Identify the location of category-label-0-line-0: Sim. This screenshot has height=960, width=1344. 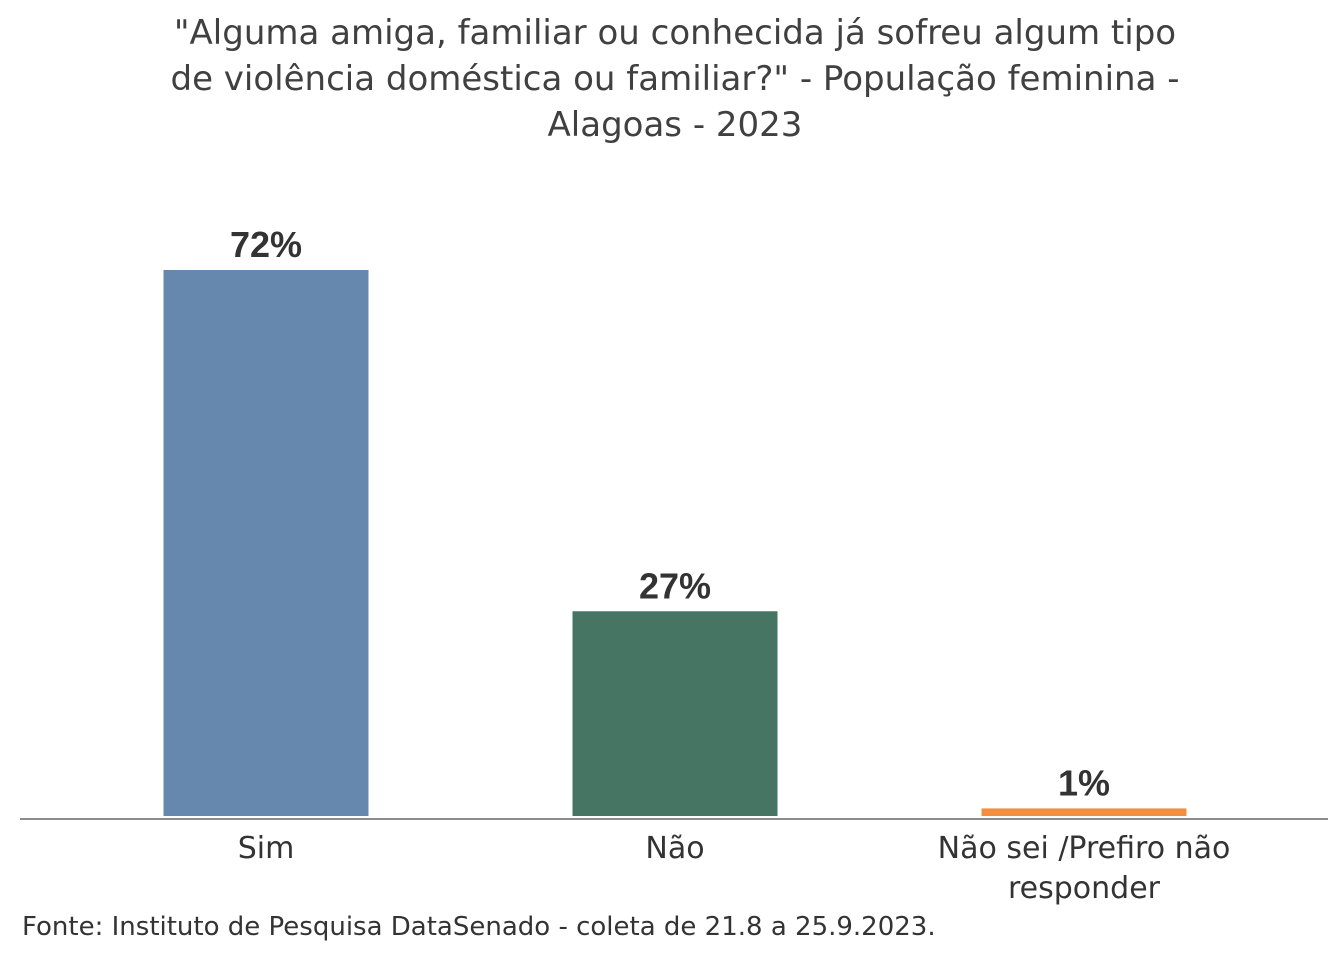
(266, 848).